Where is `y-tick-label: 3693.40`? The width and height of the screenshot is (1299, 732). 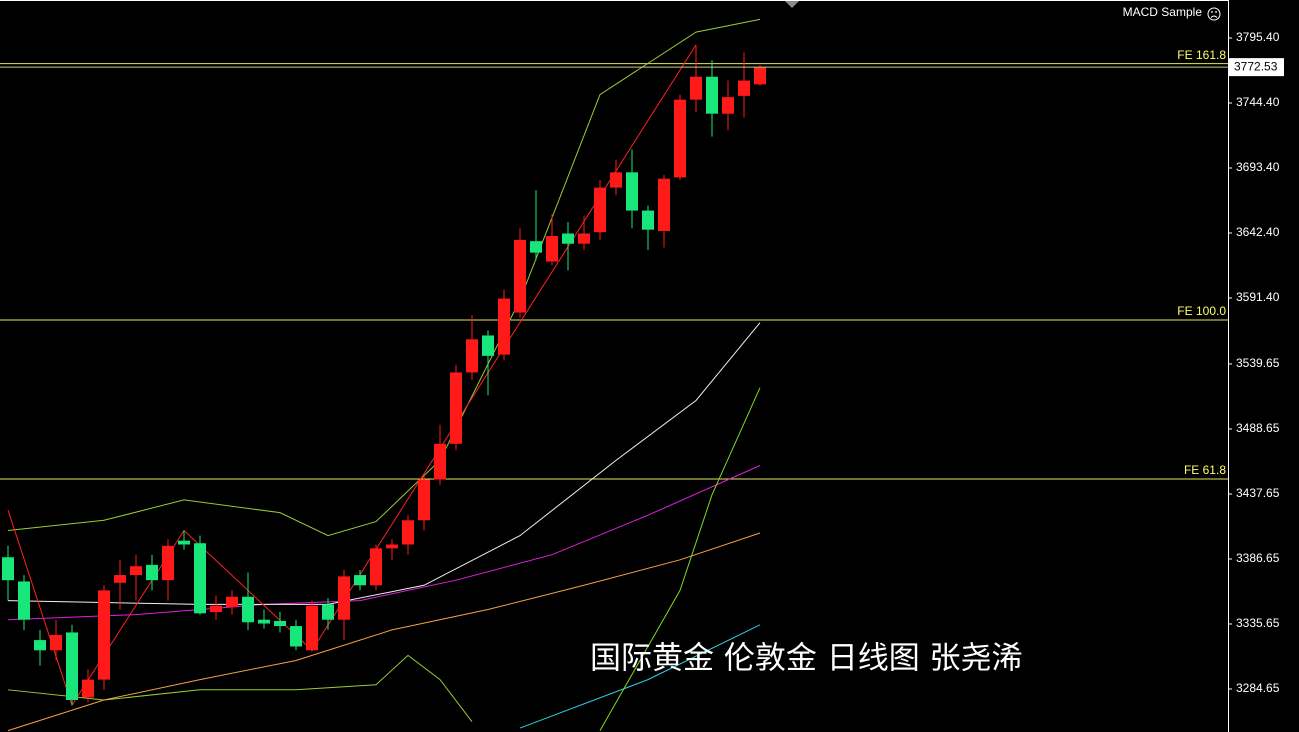 y-tick-label: 3693.40 is located at coordinates (1258, 167).